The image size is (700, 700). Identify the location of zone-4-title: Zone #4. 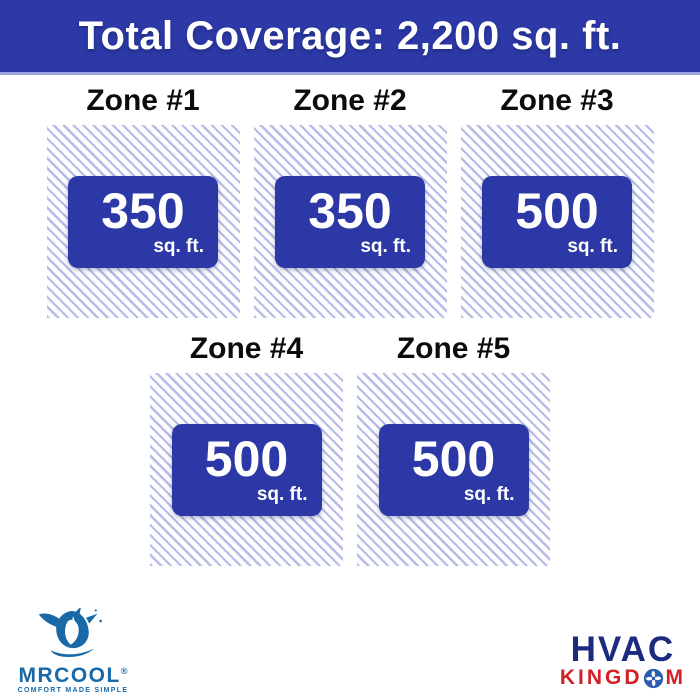
(246, 348).